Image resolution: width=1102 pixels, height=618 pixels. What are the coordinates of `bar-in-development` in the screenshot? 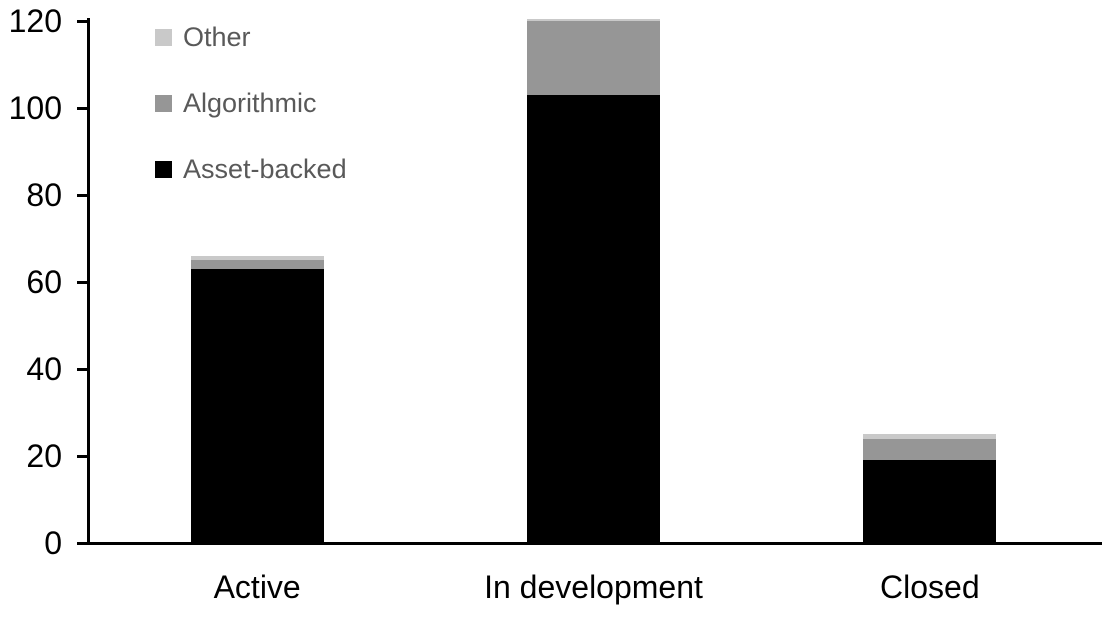 It's located at (593, 280).